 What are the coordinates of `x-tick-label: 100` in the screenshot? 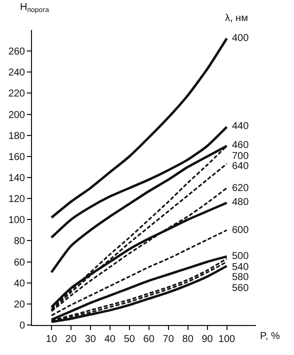 It's located at (227, 339).